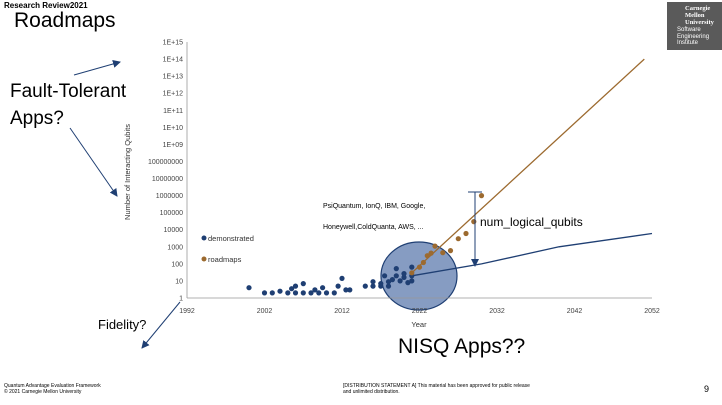  I want to click on logo-line: Institute, so click(688, 43).